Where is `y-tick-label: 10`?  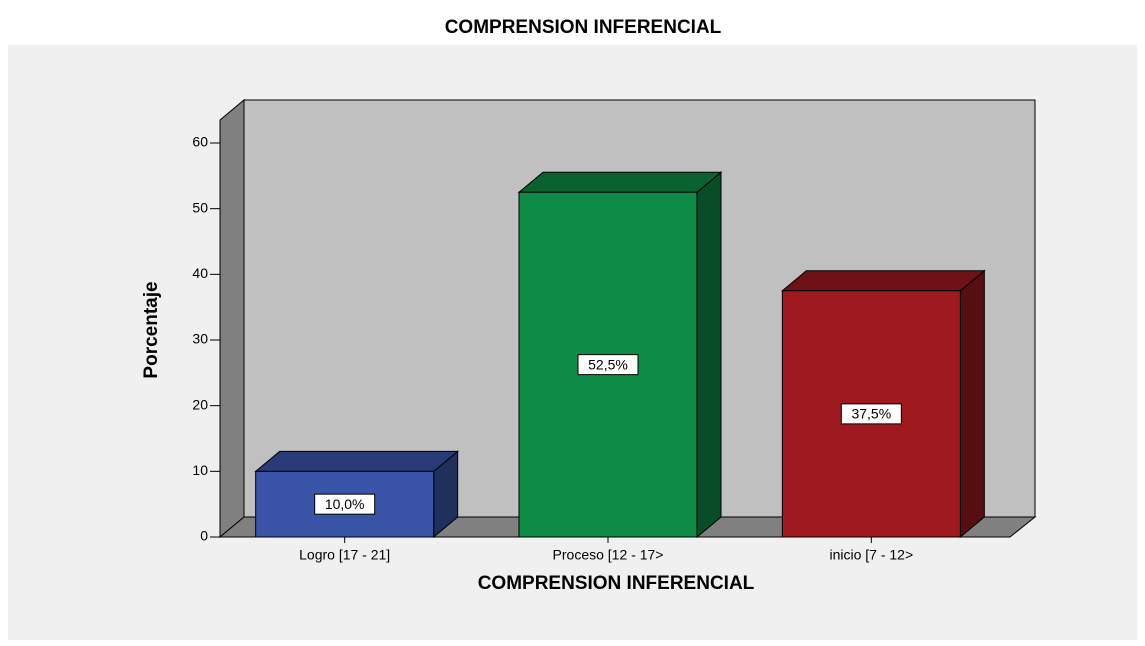 y-tick-label: 10 is located at coordinates (200, 470).